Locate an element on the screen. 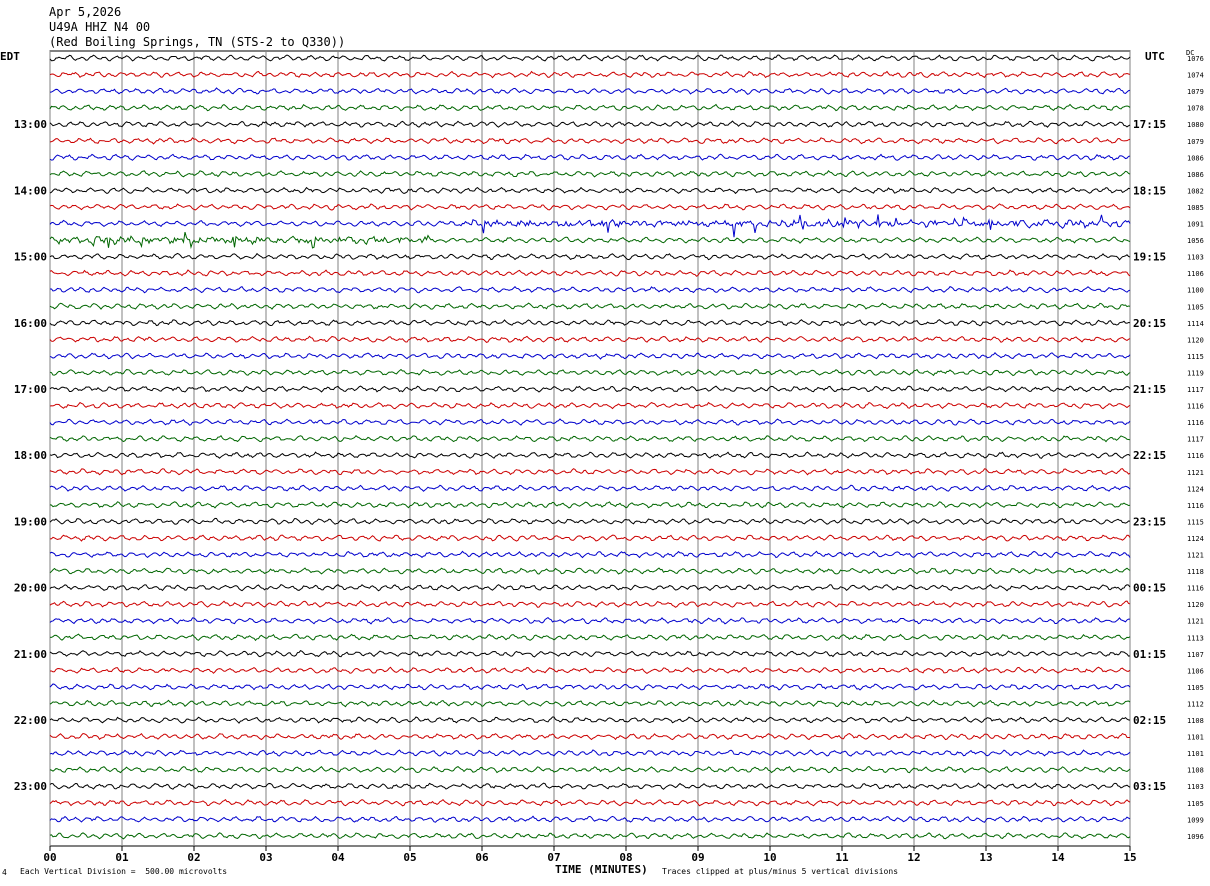 The height and width of the screenshot is (886, 1210). left-hour-label-22:00: 22:00 is located at coordinates (30, 720).